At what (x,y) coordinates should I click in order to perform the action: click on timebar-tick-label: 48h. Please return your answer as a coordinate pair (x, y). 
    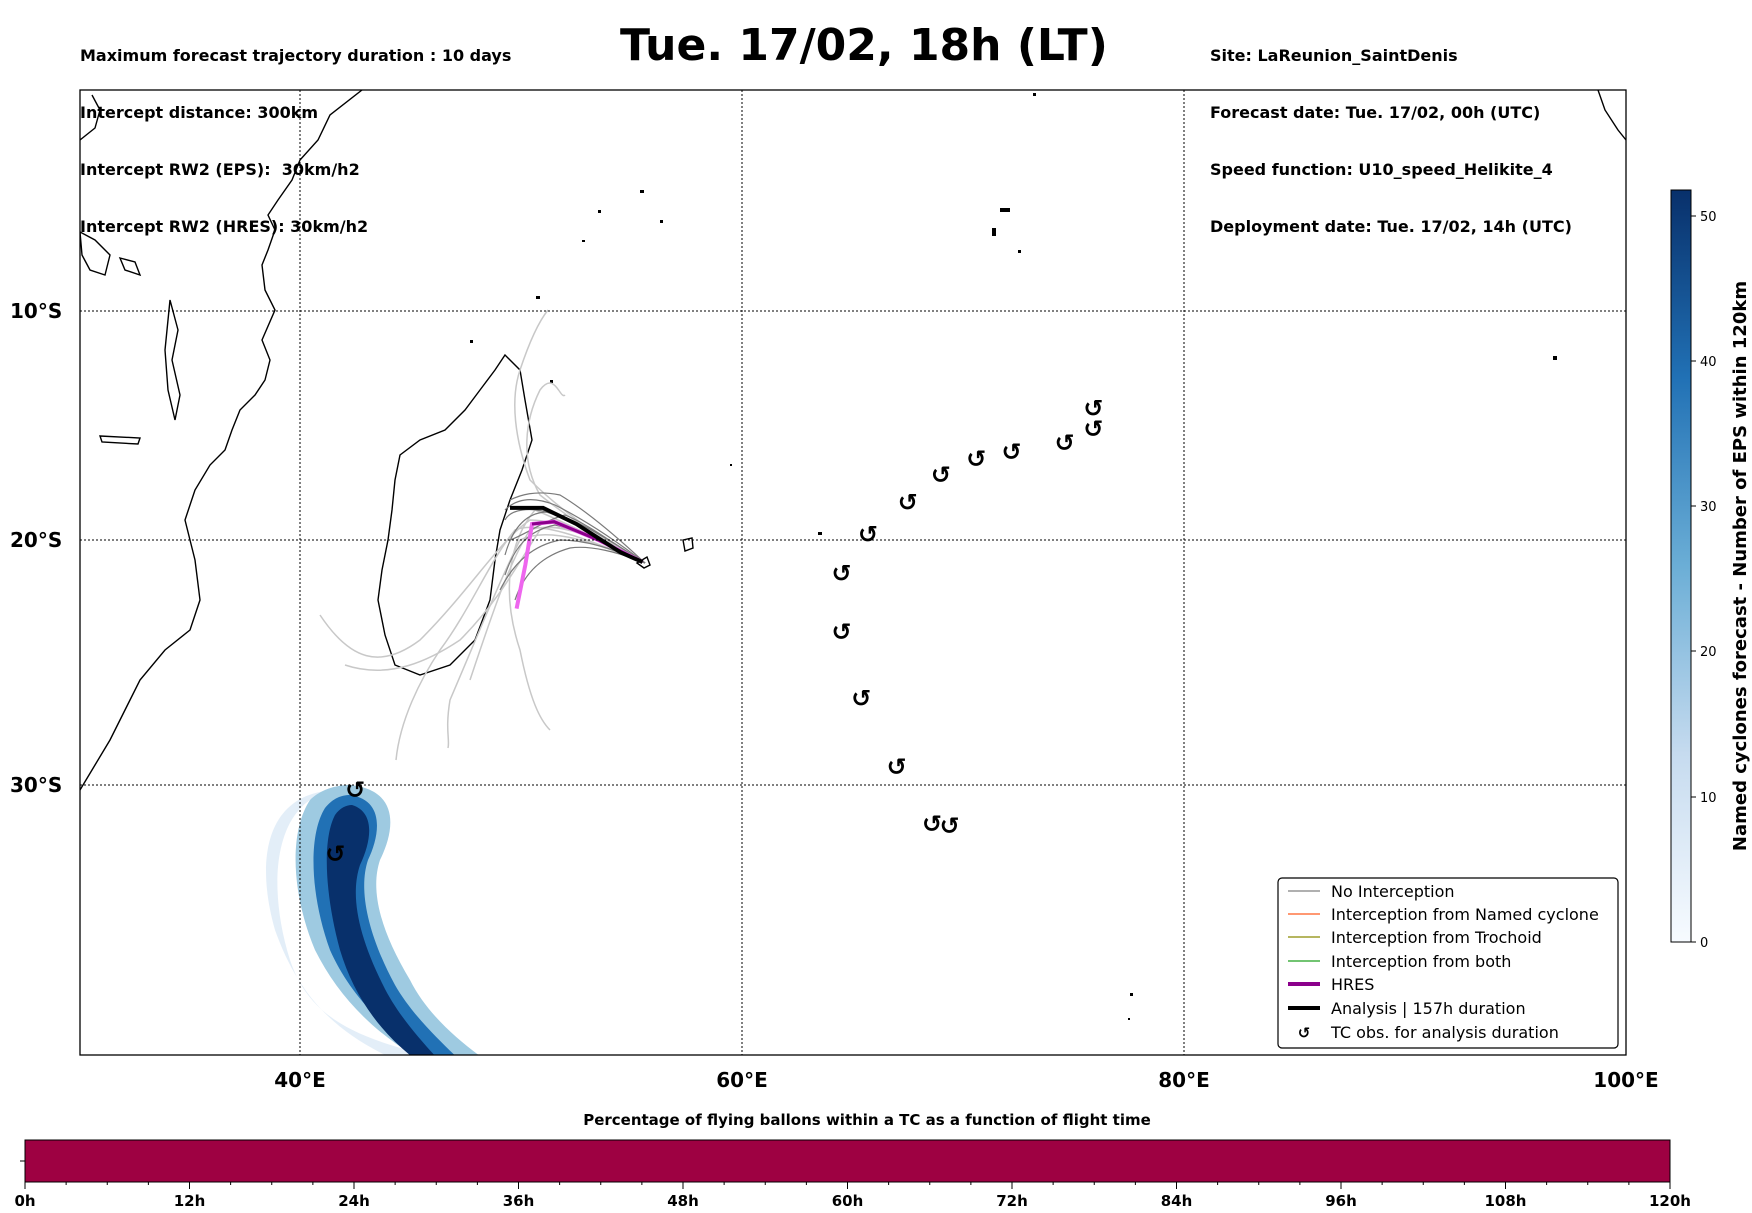
    Looking at the image, I should click on (683, 1201).